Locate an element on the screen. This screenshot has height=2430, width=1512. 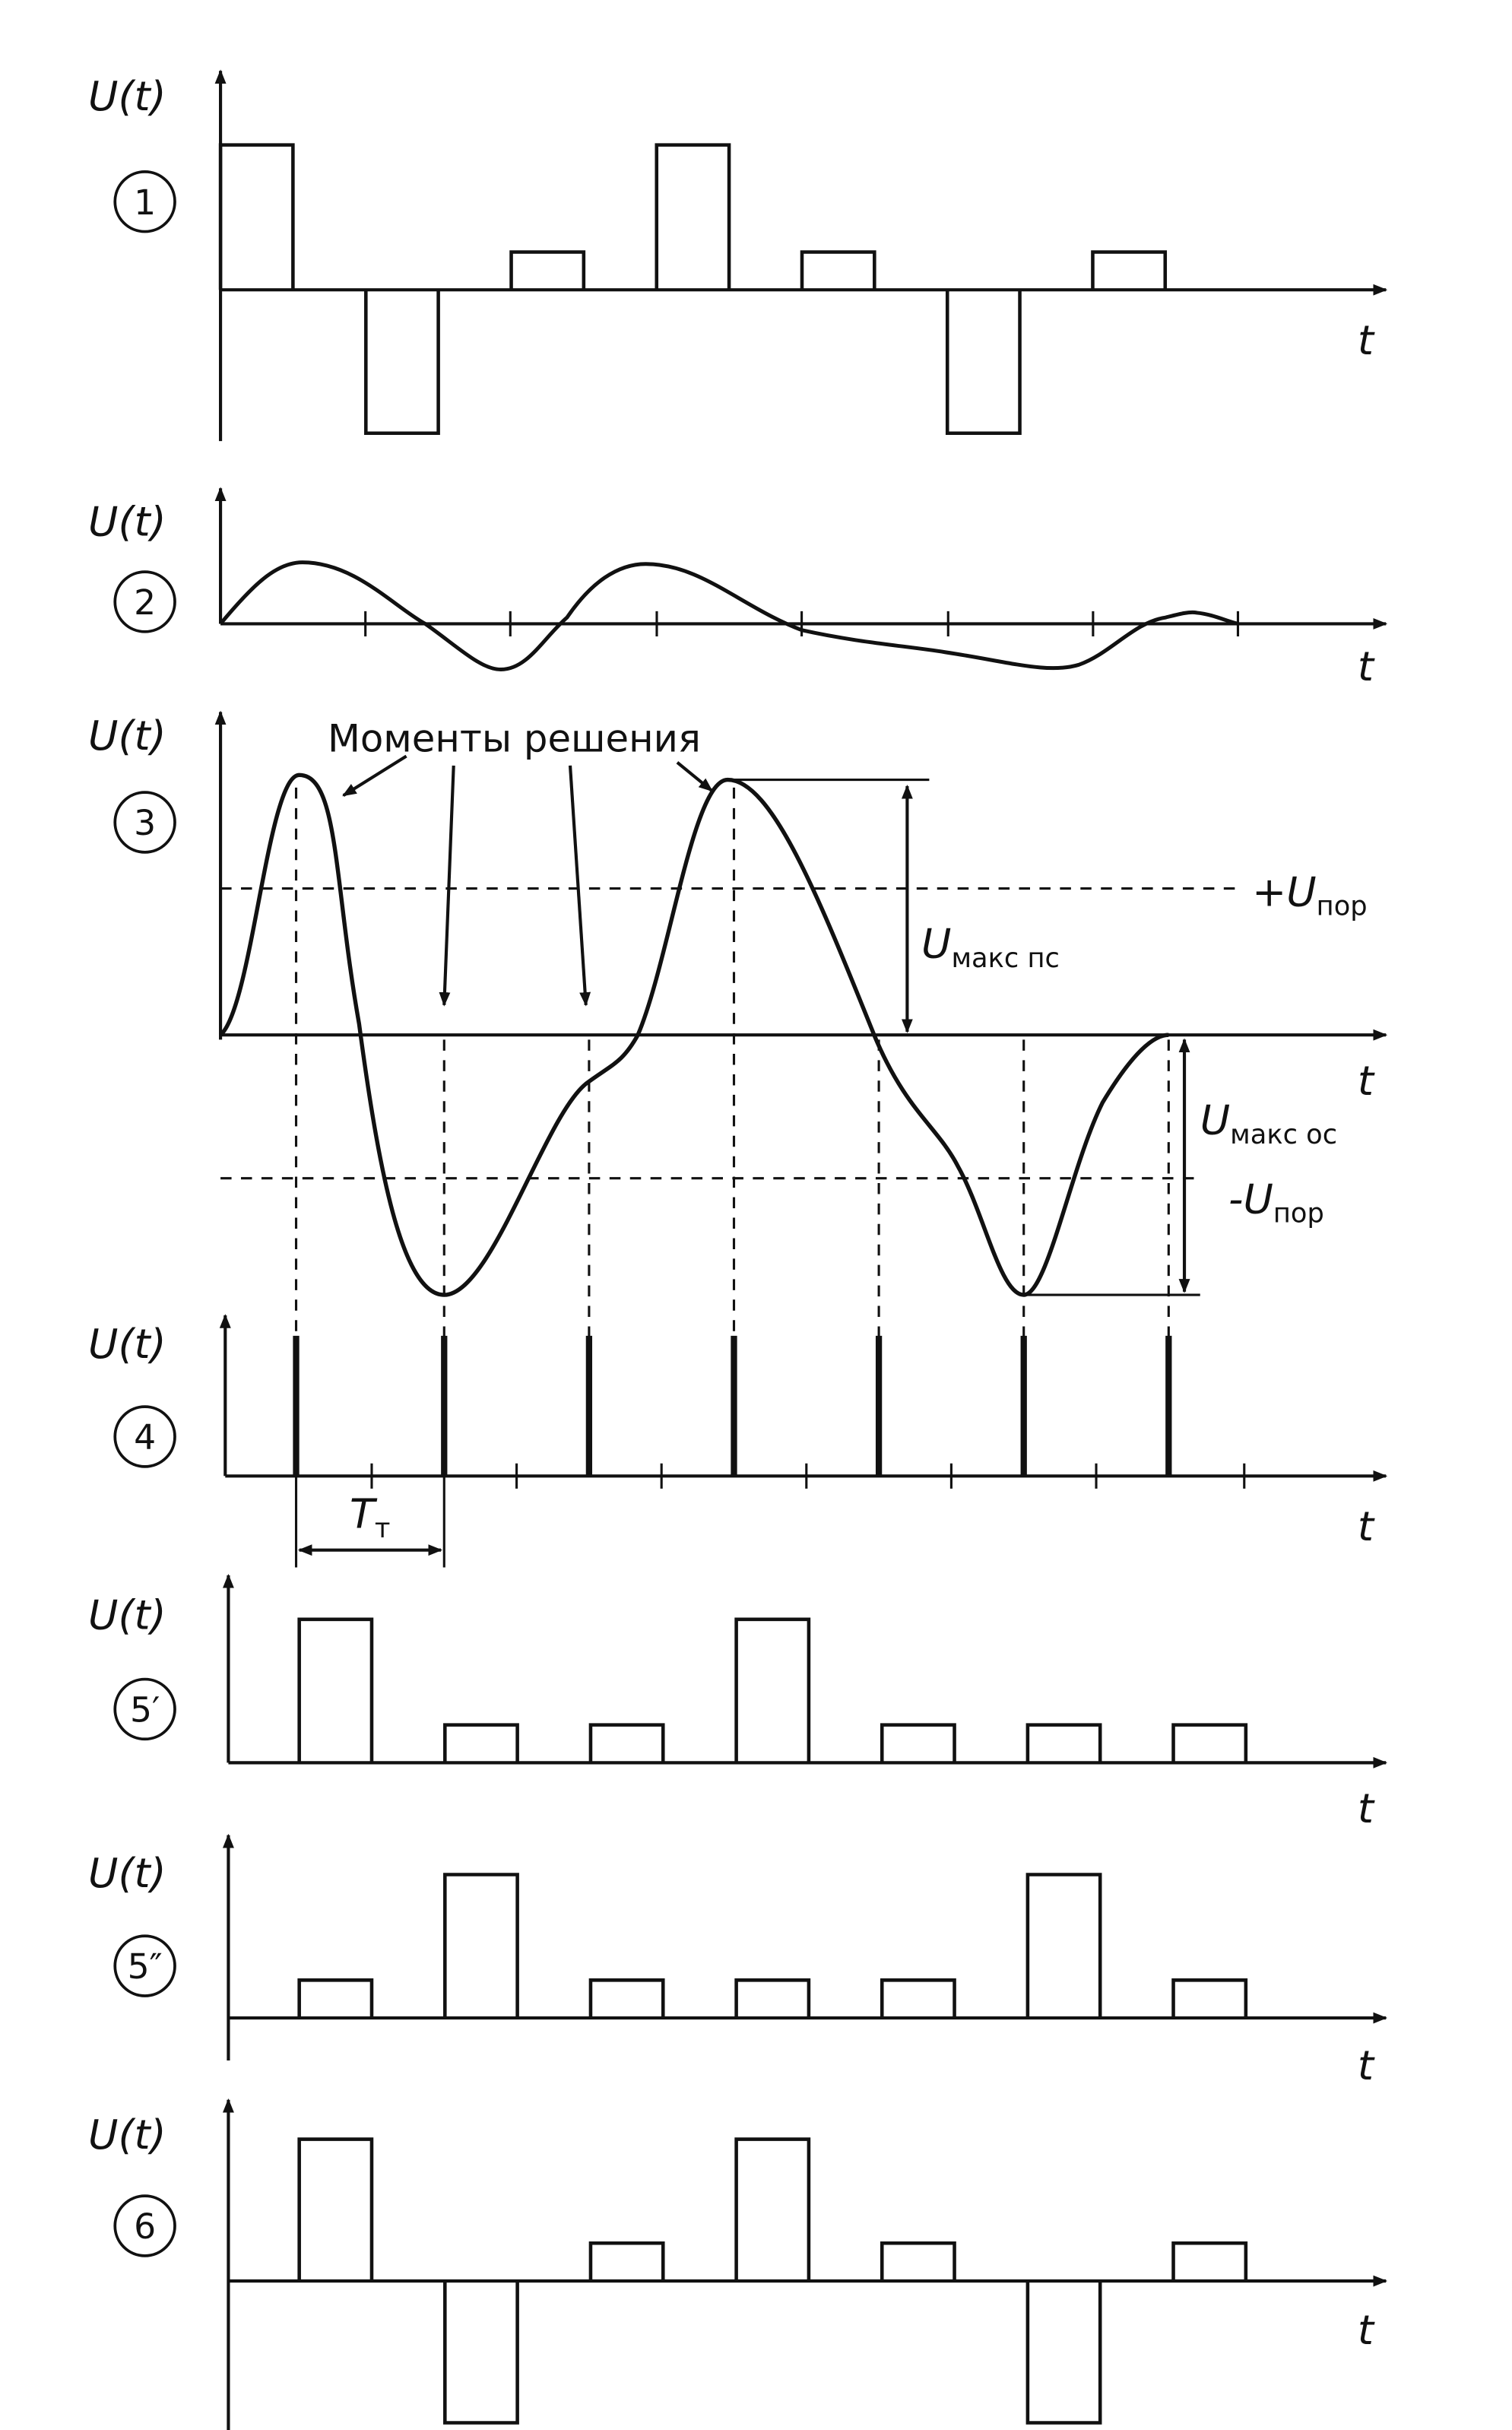
plus-threshold-label: +Uпор is located at coordinates (1310, 895).